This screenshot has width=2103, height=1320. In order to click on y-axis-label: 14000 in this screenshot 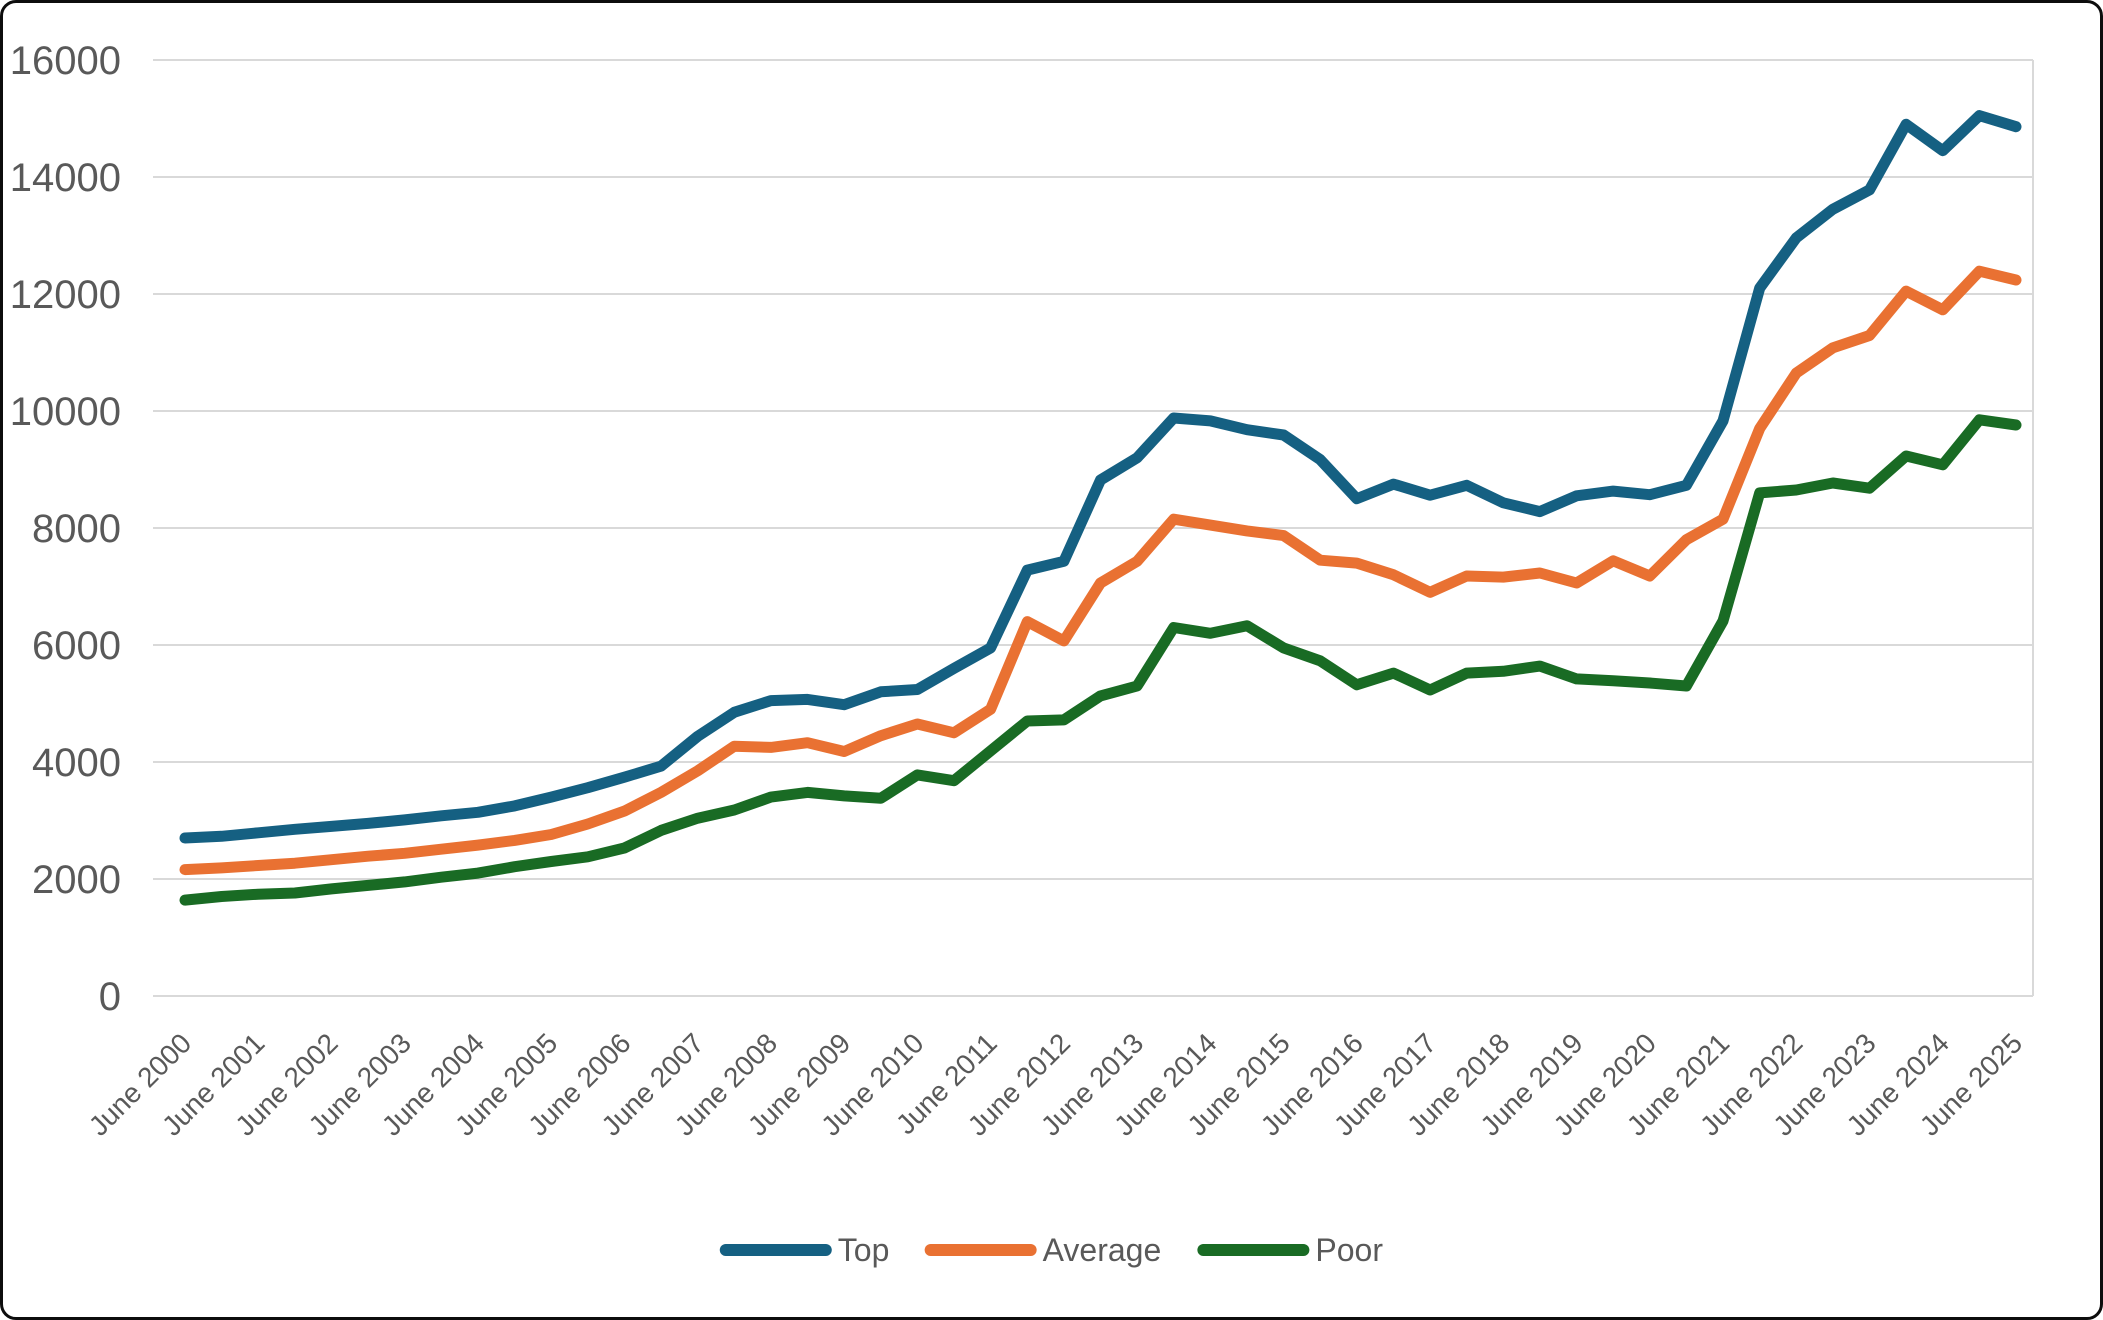, I will do `click(65, 178)`.